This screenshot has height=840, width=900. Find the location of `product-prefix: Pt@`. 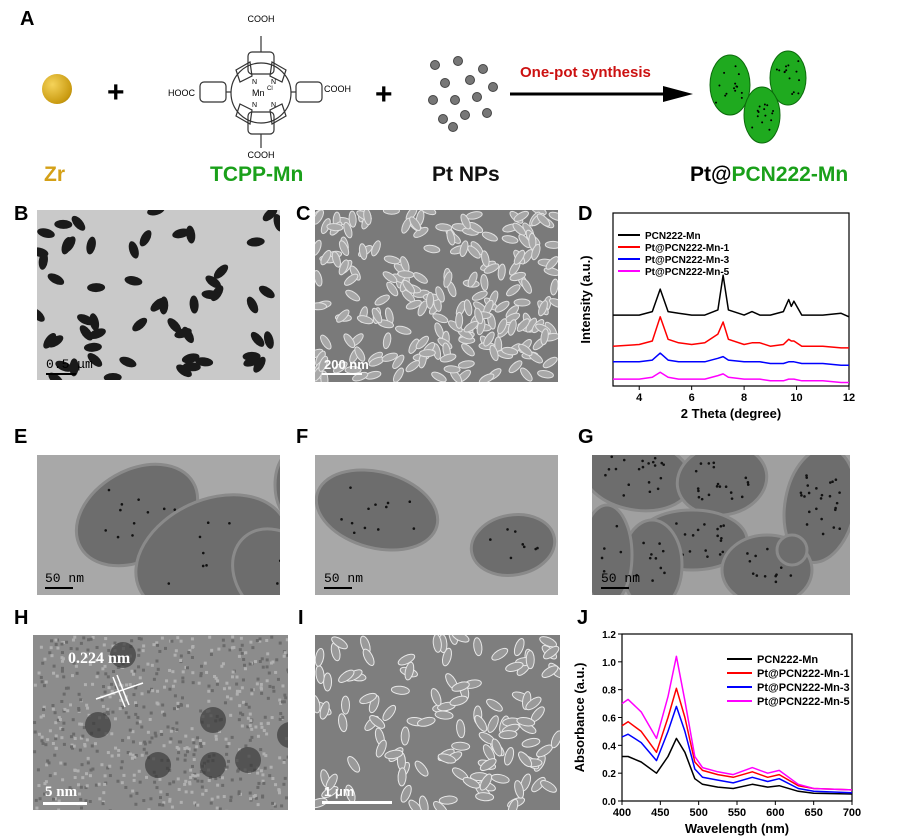

product-prefix: Pt@ is located at coordinates (711, 174).